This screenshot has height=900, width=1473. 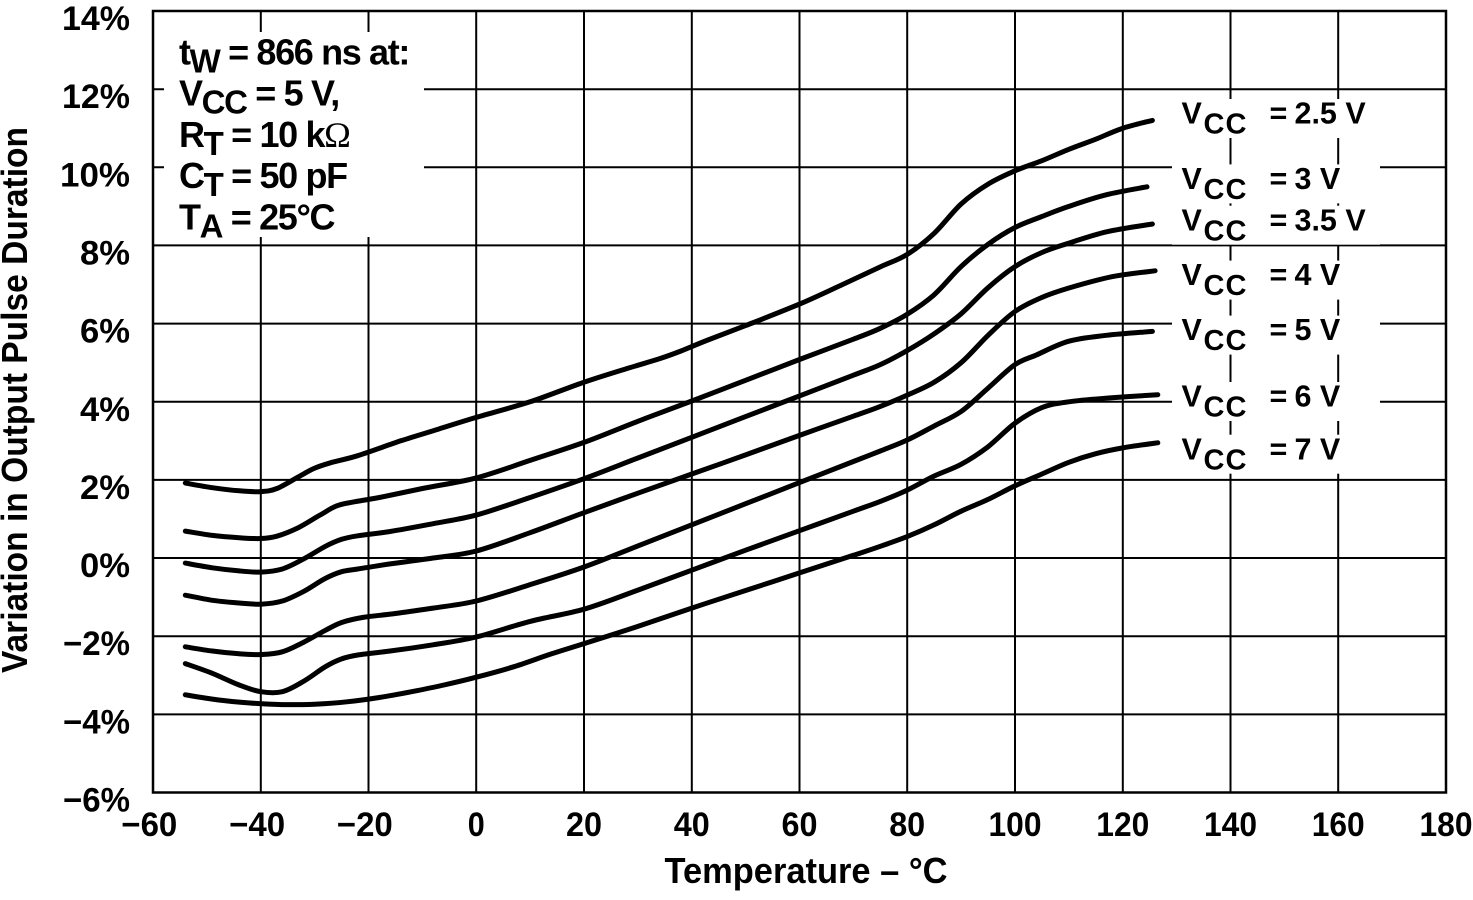 What do you see at coordinates (1230, 825) in the screenshot?
I see `svg-text: 140` at bounding box center [1230, 825].